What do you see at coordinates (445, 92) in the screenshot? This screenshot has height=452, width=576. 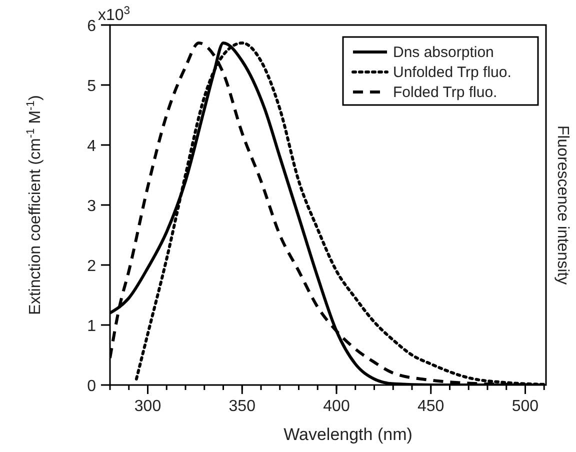 I see `legend-label: Folded Trp fluo.` at bounding box center [445, 92].